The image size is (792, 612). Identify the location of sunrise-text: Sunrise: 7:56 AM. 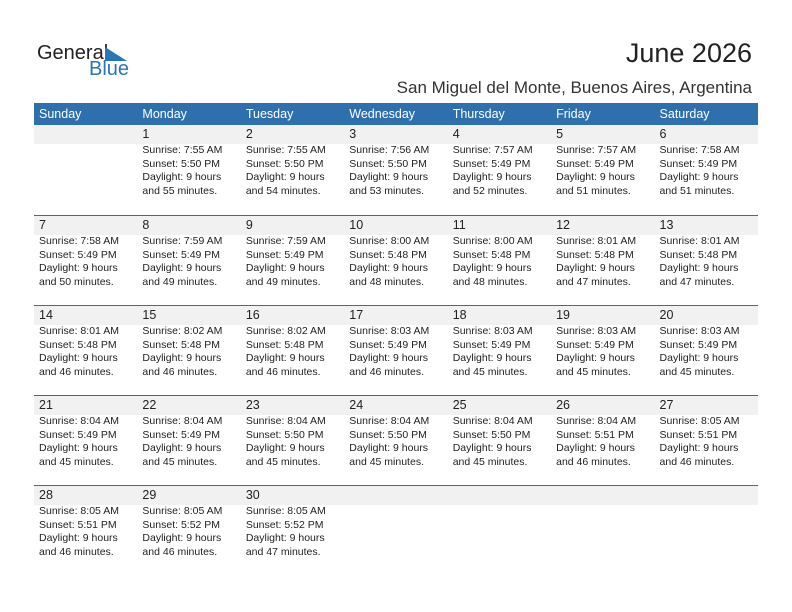
(389, 150).